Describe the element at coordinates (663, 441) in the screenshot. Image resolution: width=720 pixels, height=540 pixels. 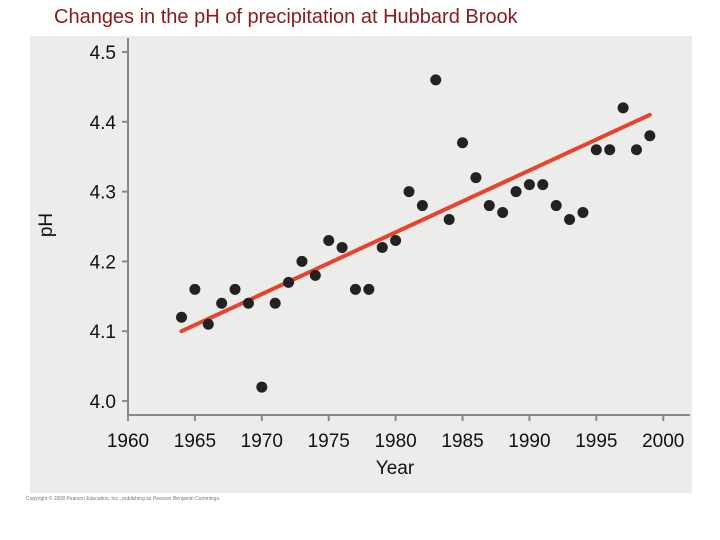
I see `x-tick-label: 2000` at that location.